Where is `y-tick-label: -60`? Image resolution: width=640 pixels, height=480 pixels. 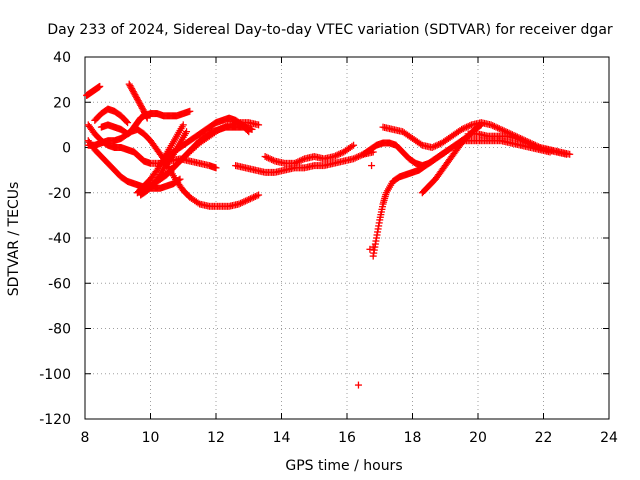 y-tick-label: -60 is located at coordinates (59, 284).